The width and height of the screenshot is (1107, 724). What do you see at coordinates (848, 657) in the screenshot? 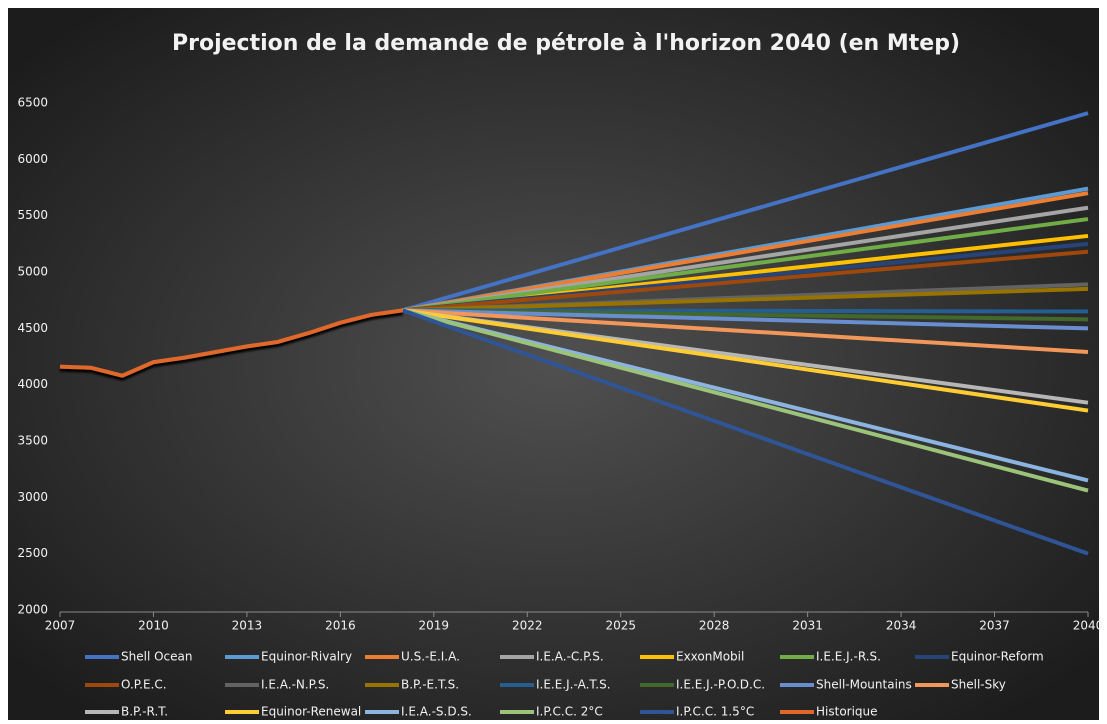
I see `legend-label: I.E.E.J.-R.S.` at bounding box center [848, 657].